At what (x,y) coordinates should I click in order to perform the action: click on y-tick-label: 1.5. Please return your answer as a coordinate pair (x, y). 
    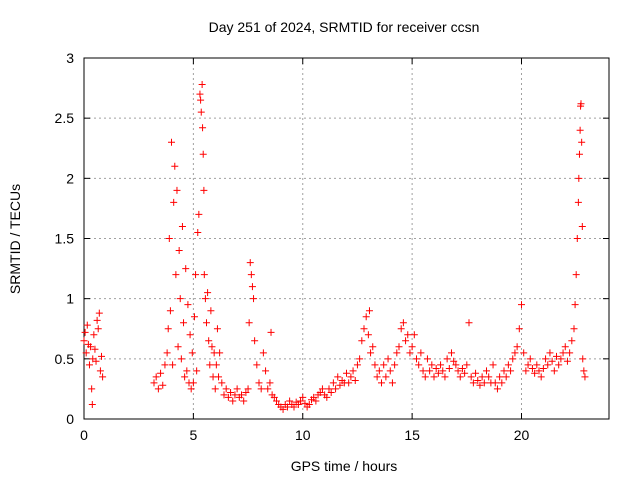
    Looking at the image, I should click on (65, 239).